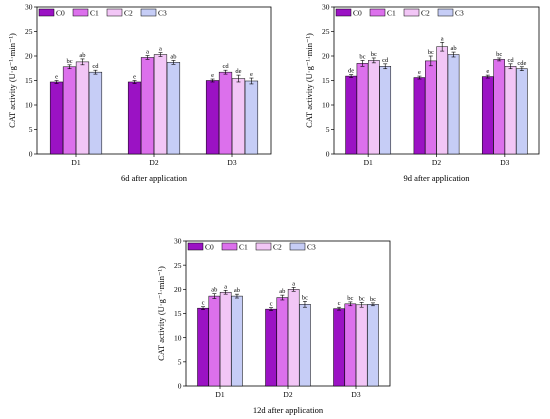 The image size is (550, 419). Describe the element at coordinates (154, 178) in the screenshot. I see `chart-caption: 6d after application` at that location.